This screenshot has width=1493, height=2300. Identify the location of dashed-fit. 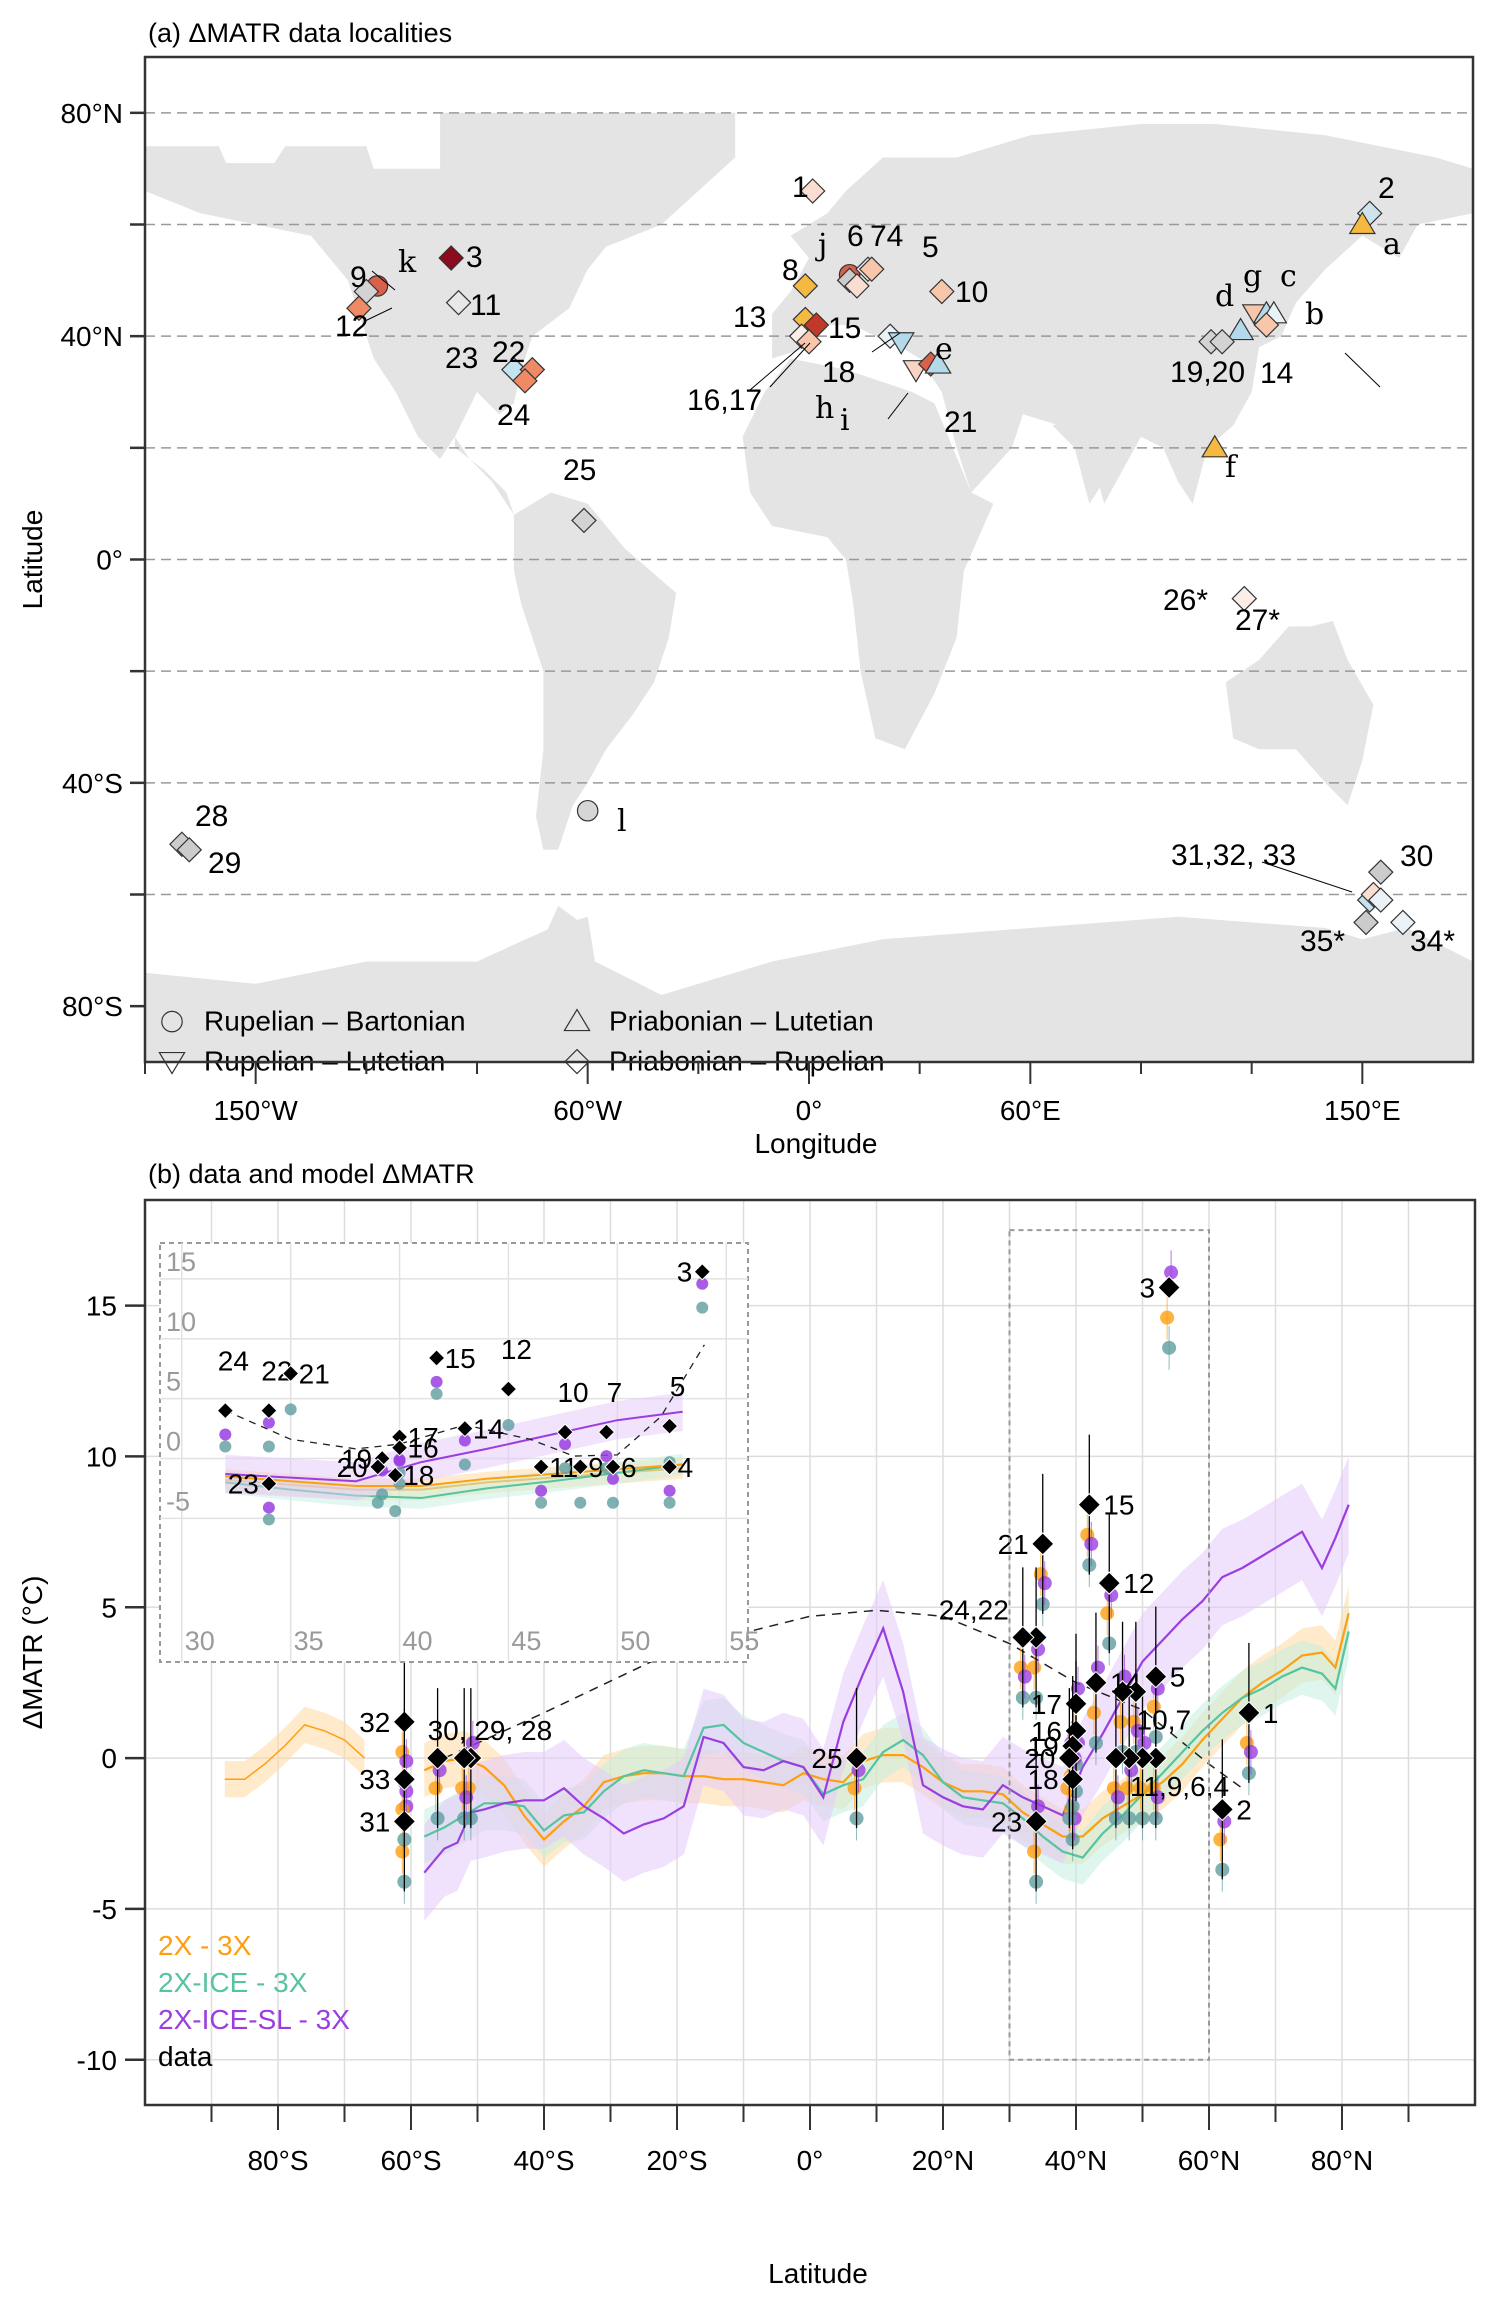
(843, 1699).